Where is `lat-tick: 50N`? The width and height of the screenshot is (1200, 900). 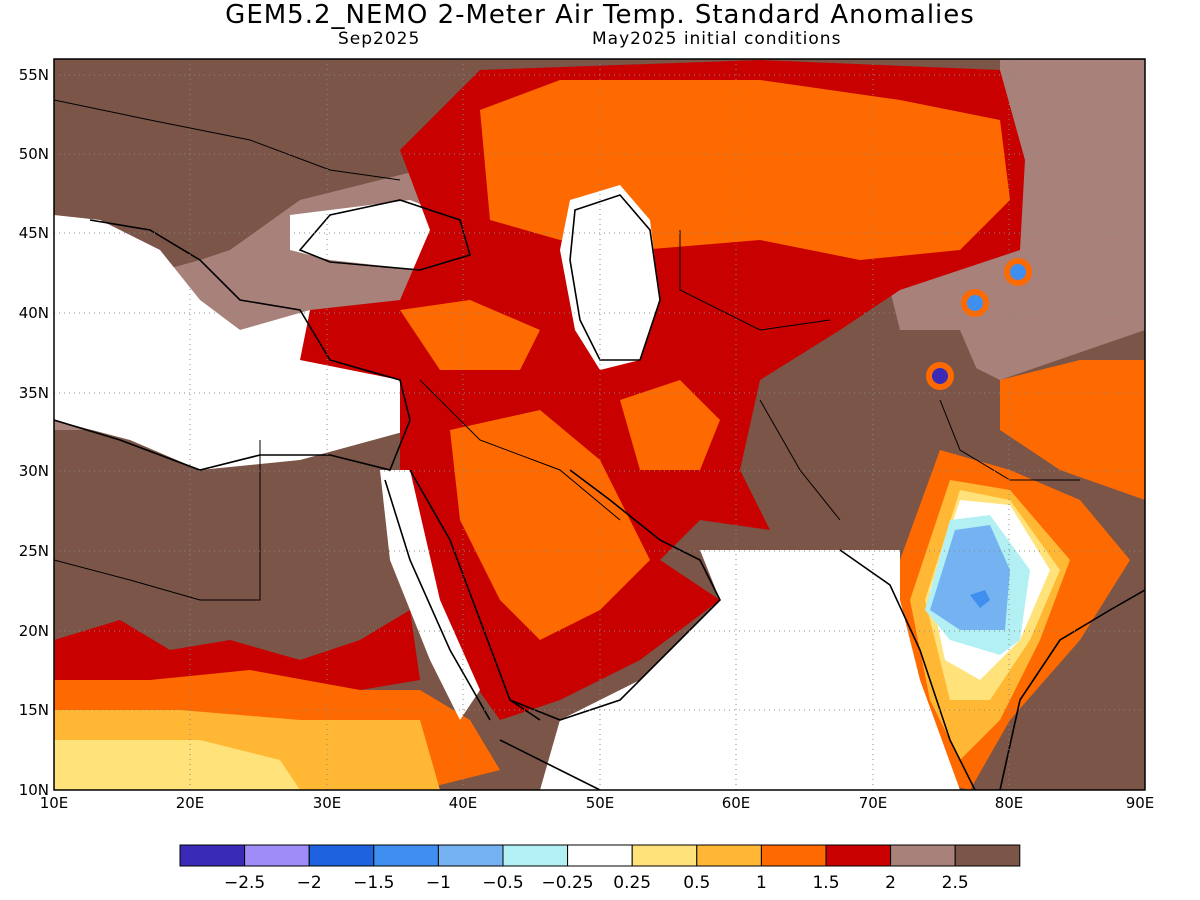 lat-tick: 50N is located at coordinates (34, 154).